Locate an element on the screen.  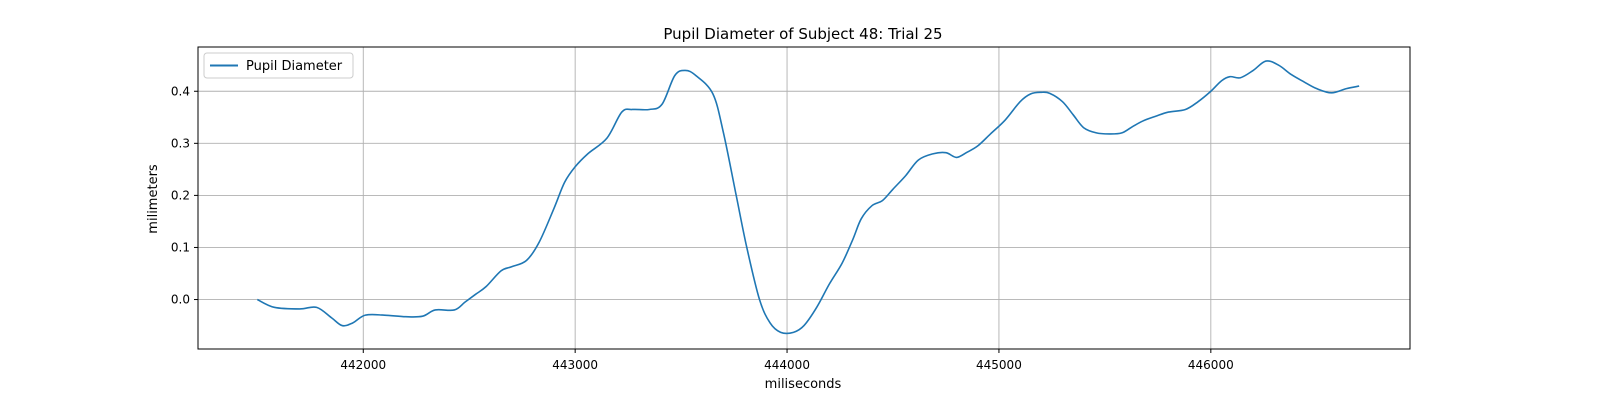
y-tick-label: 0.1 is located at coordinates (180, 247).